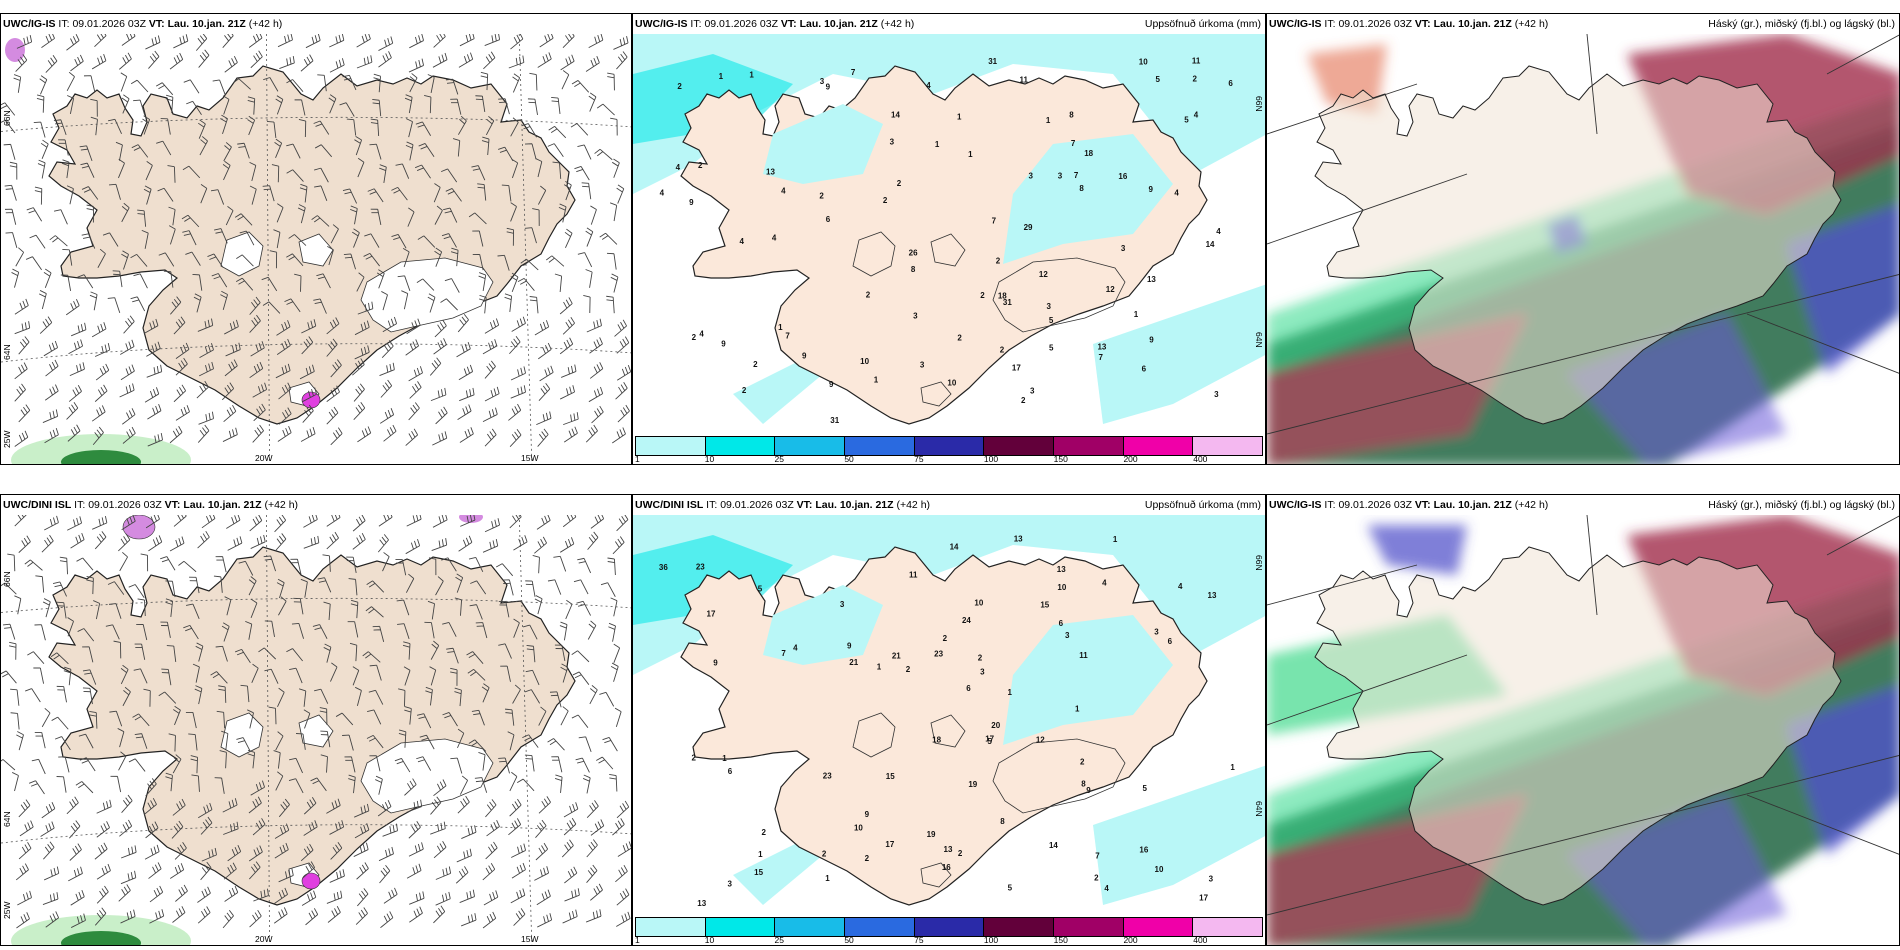 The image size is (1900, 950). Describe the element at coordinates (834, 420) in the screenshot. I see `precip-amount-label: 31` at that location.